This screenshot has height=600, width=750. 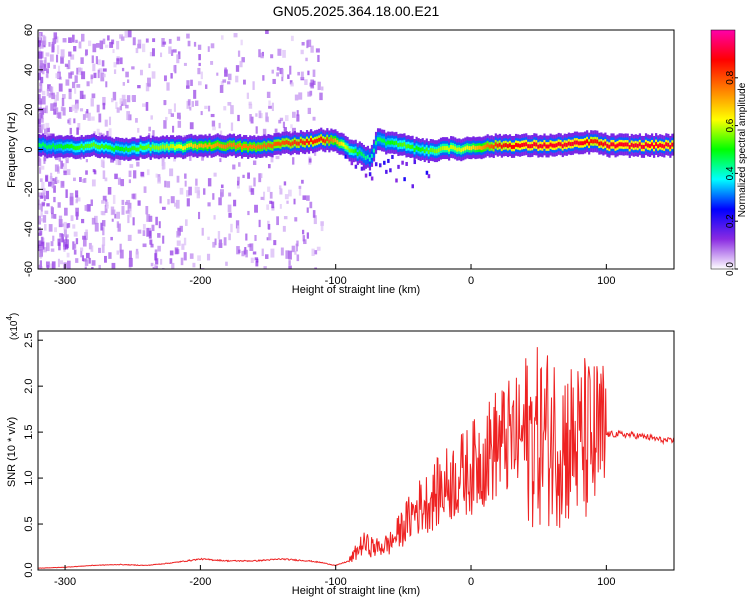 What do you see at coordinates (29, 269) in the screenshot?
I see `spectrogram-y-tick-label: -60` at bounding box center [29, 269].